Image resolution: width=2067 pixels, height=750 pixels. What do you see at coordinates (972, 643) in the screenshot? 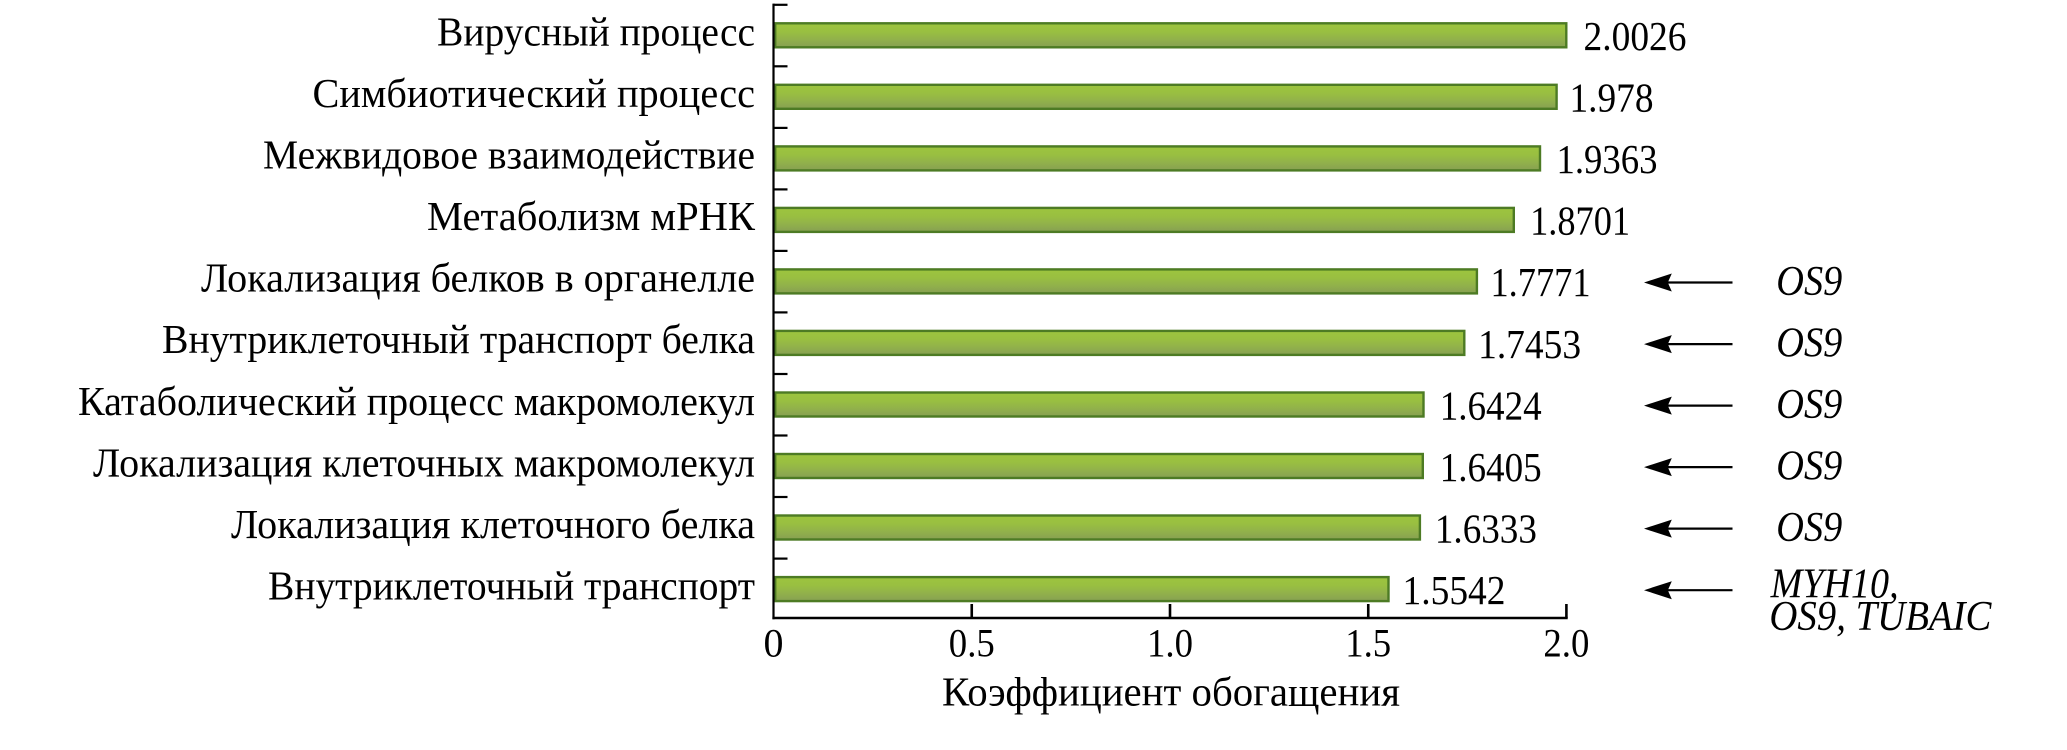
I see `svg-text: 0.5` at bounding box center [972, 643].